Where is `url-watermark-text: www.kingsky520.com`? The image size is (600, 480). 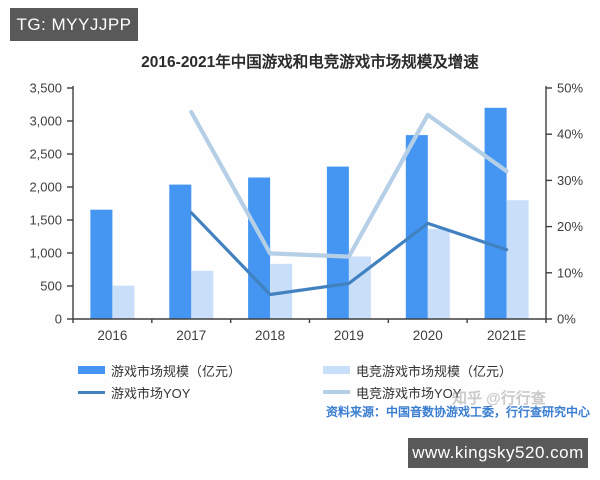
url-watermark-text: www.kingsky520.com is located at coordinates (498, 452).